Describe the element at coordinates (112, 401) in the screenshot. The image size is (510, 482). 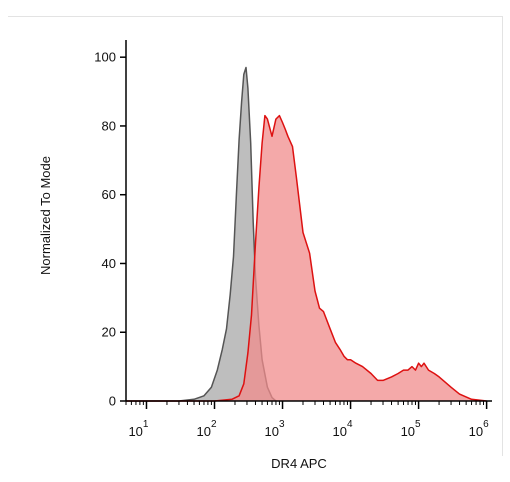
I see `y-tick-label: 0` at that location.